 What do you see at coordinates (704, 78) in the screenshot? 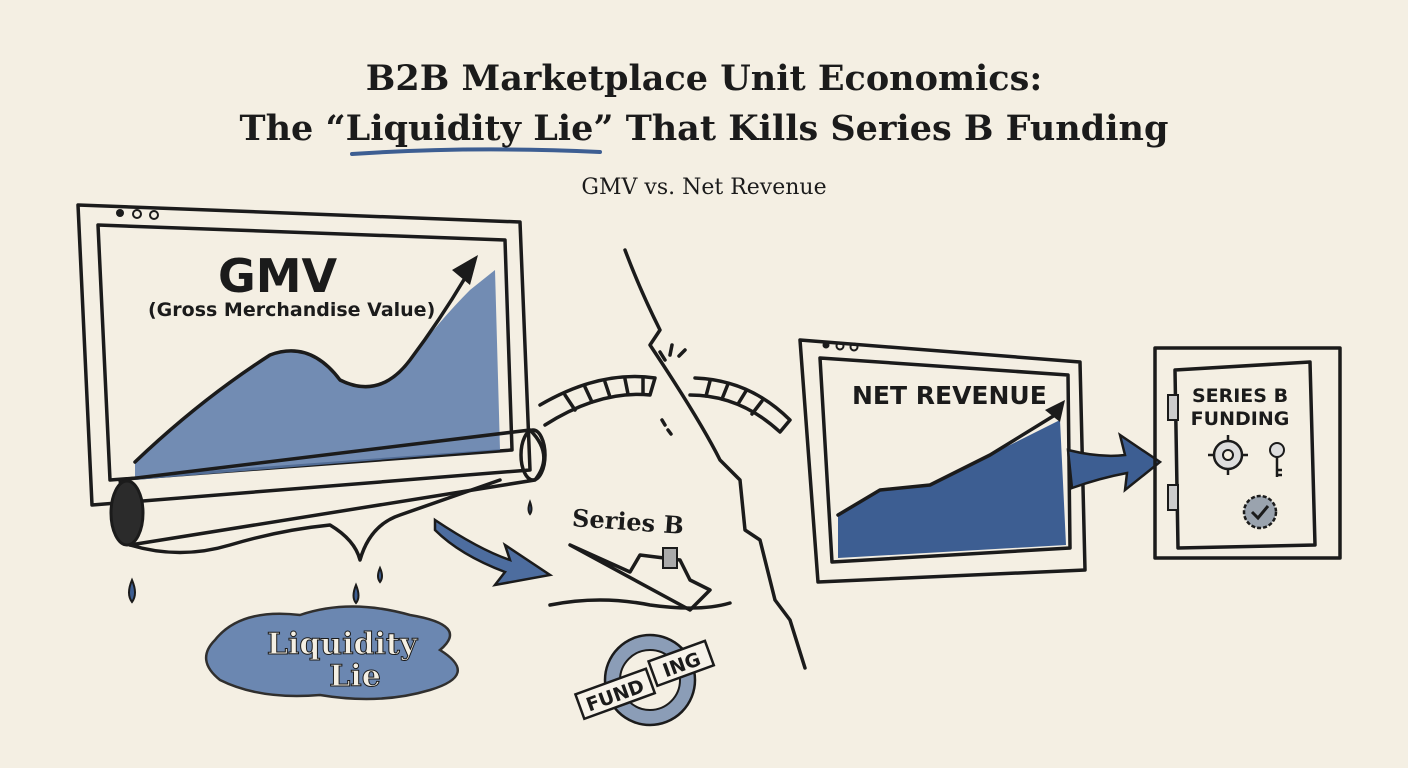
I see `title-line-1: B2B Marketplace Unit Economics:` at bounding box center [704, 78].